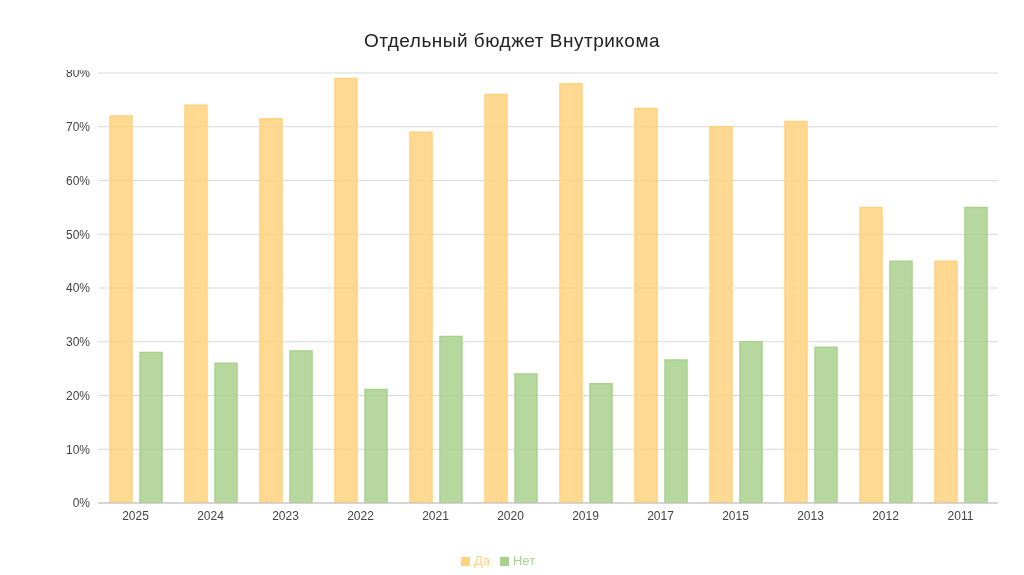 The width and height of the screenshot is (1024, 575). Describe the element at coordinates (136, 515) in the screenshot. I see `x-tick-label: 2025` at that location.